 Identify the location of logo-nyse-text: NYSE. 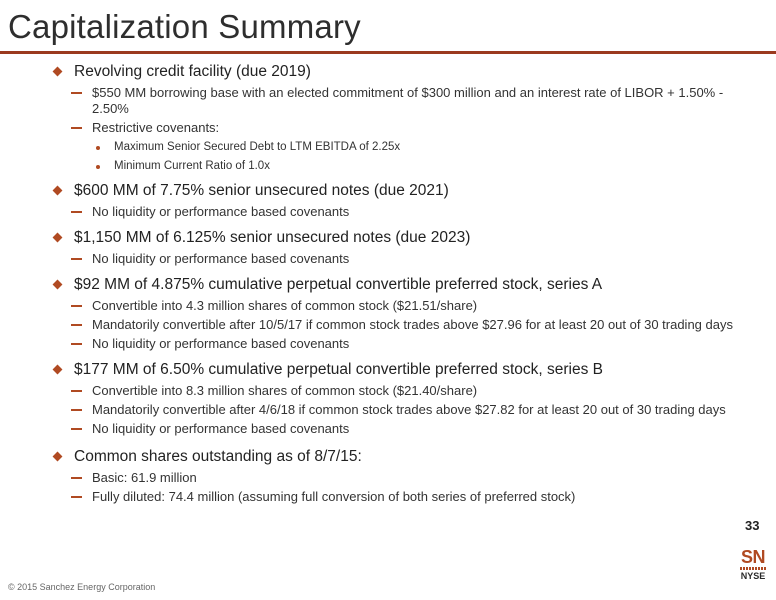
(753, 576).